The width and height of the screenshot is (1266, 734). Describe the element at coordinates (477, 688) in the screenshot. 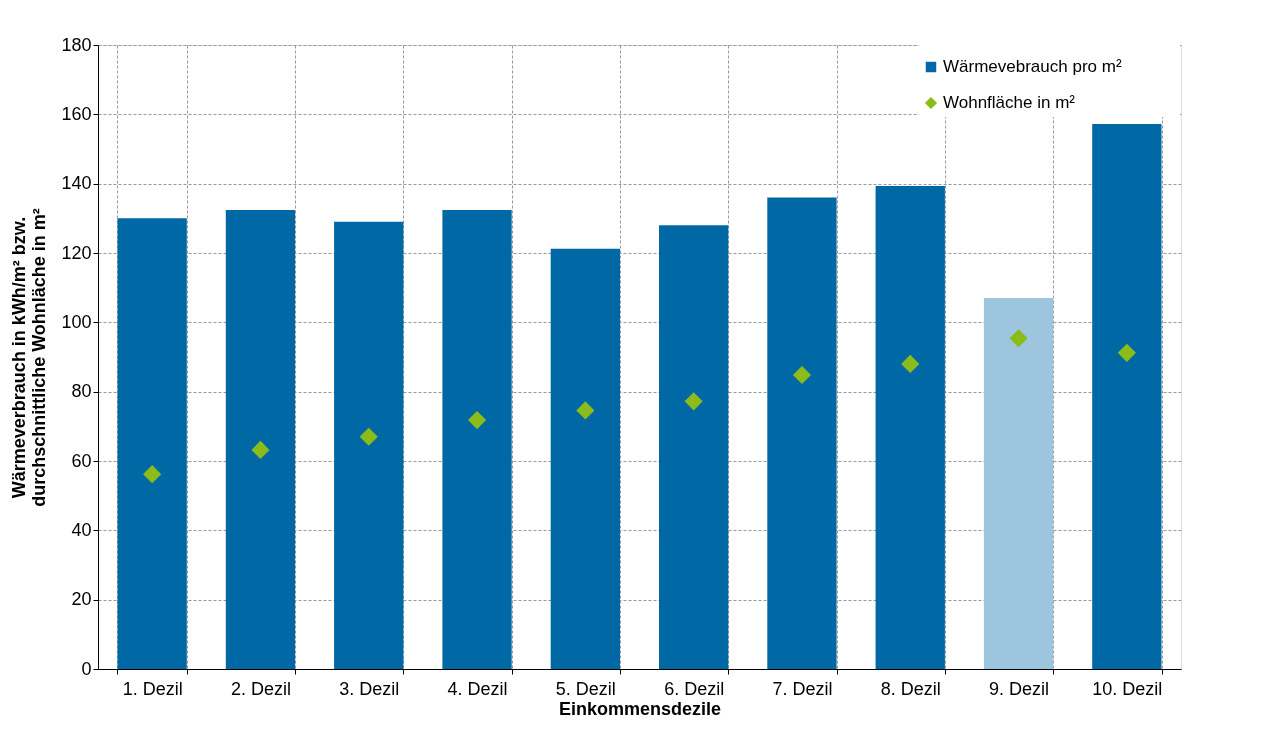

I see `x-tick-label: 4. Dezil` at that location.